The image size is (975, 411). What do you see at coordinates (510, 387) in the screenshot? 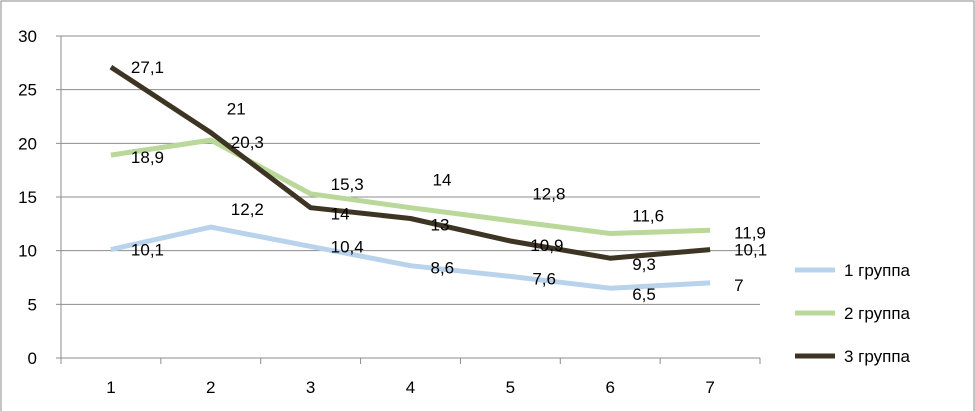
I see `x-tick-label: 5` at bounding box center [510, 387].